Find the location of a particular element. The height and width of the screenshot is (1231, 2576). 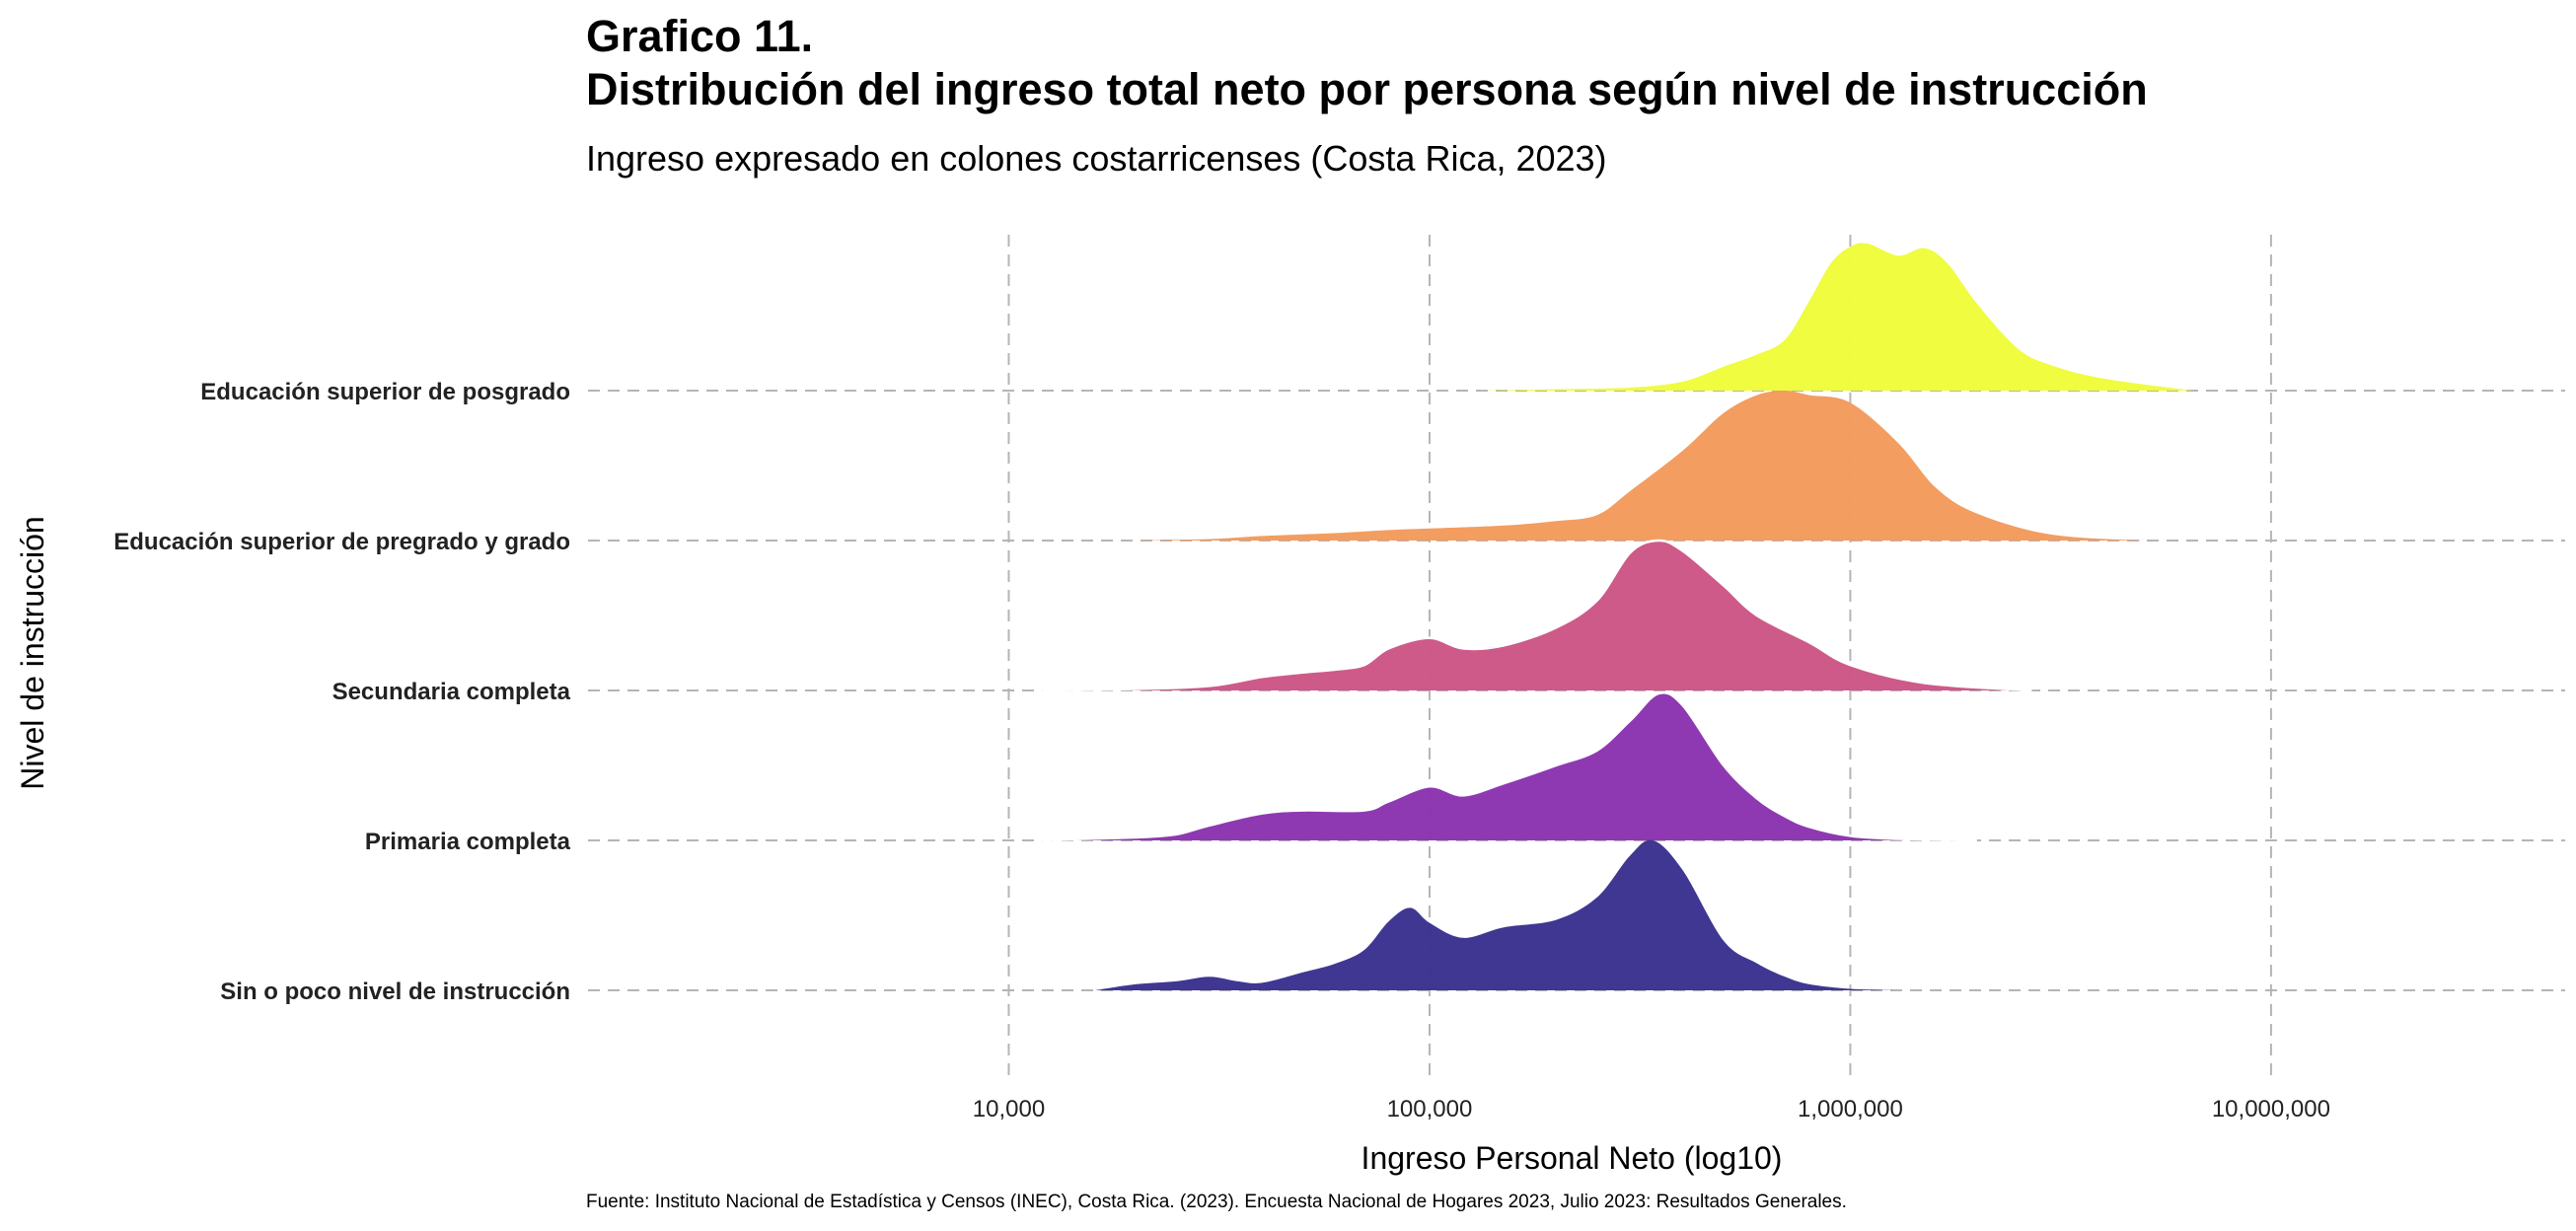

y-tick-label: Primaria completa is located at coordinates (468, 842).